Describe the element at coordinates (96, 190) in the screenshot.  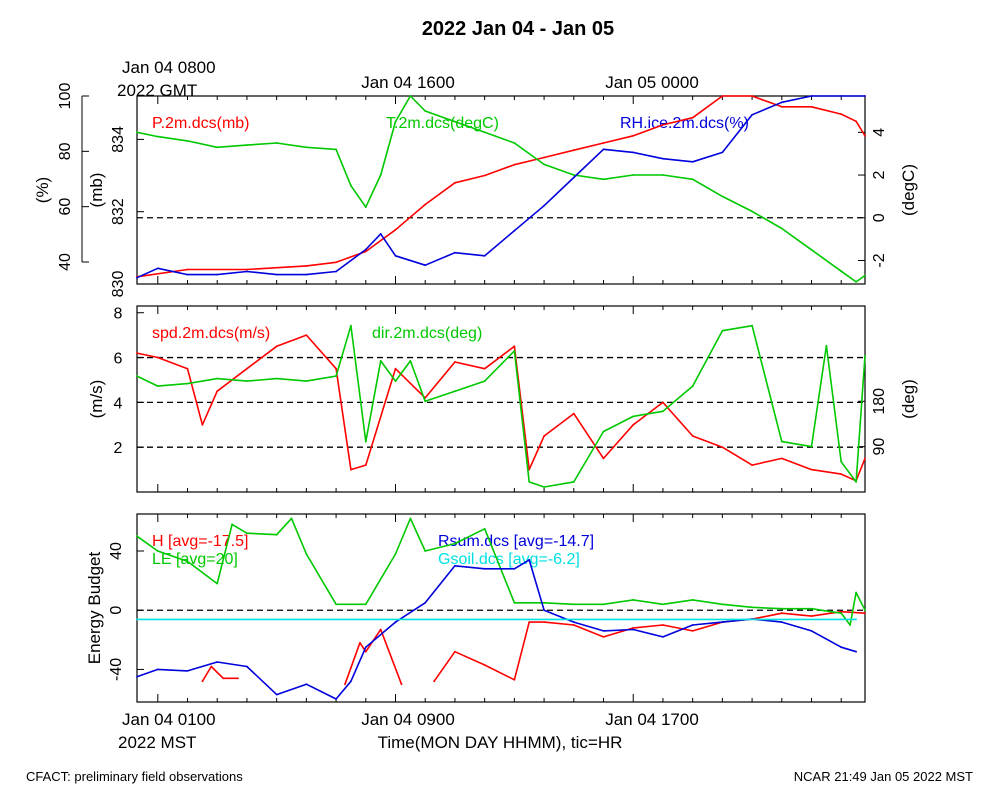
I see `axis-label-mb: (mb)` at that location.